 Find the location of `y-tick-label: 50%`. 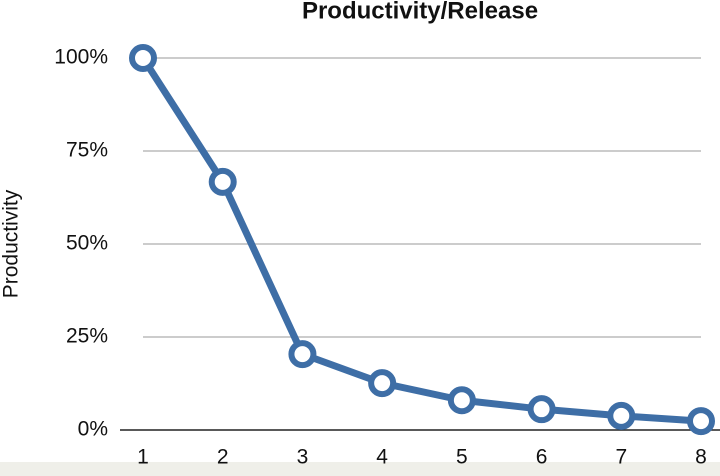

y-tick-label: 50% is located at coordinates (87, 243).